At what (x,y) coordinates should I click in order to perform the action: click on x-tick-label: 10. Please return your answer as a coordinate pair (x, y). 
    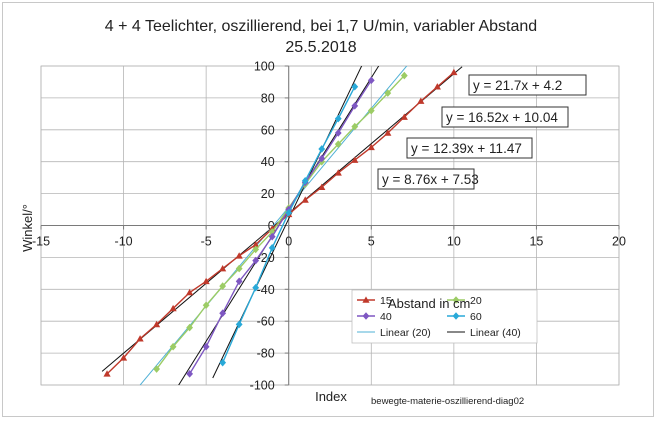
    Looking at the image, I should click on (454, 242).